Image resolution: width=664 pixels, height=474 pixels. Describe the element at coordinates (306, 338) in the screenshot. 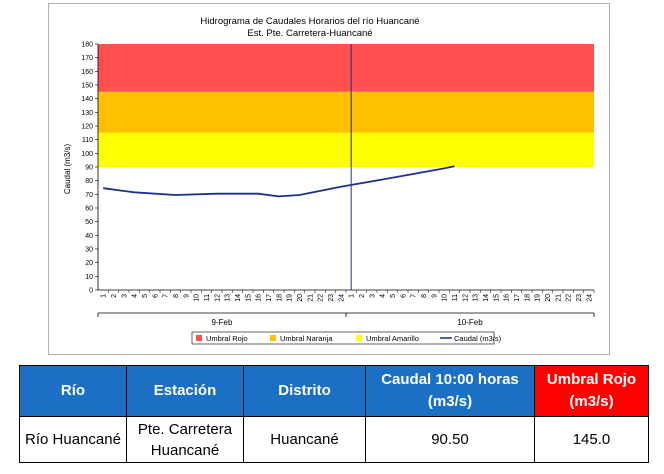

I see `legend-label: Umbral Naranja` at that location.